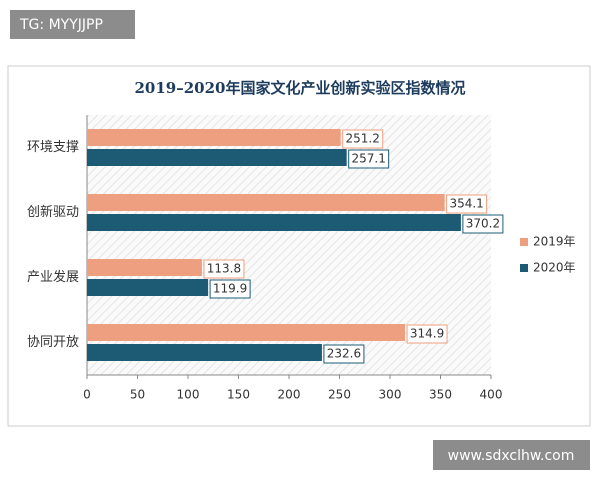 This screenshot has width=600, height=484. What do you see at coordinates (53, 147) in the screenshot?
I see `y-tick-label: 环境支撑` at bounding box center [53, 147].